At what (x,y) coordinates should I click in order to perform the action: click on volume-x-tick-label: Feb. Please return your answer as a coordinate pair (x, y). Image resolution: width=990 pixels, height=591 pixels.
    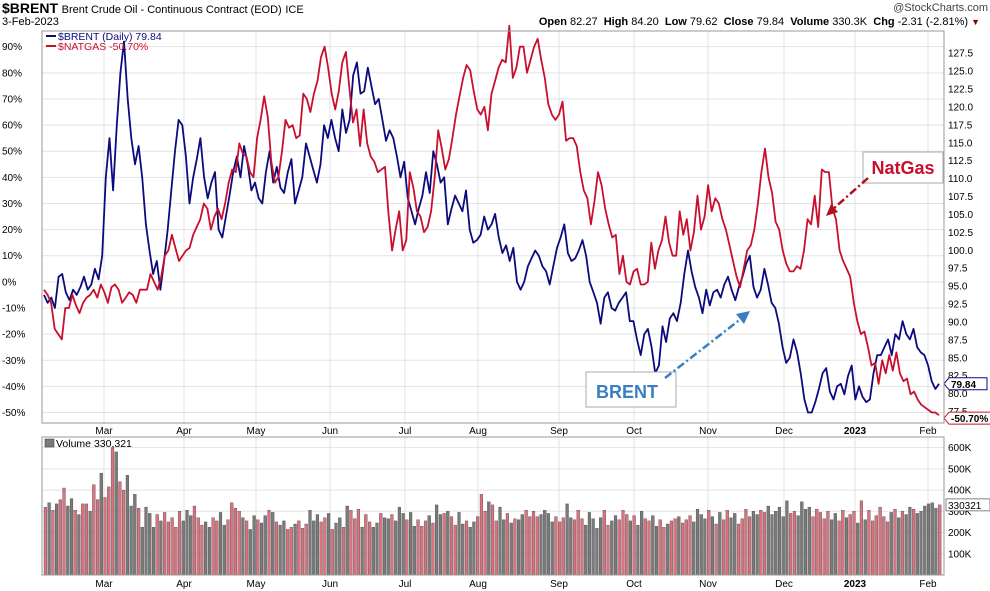
    Looking at the image, I should click on (928, 584).